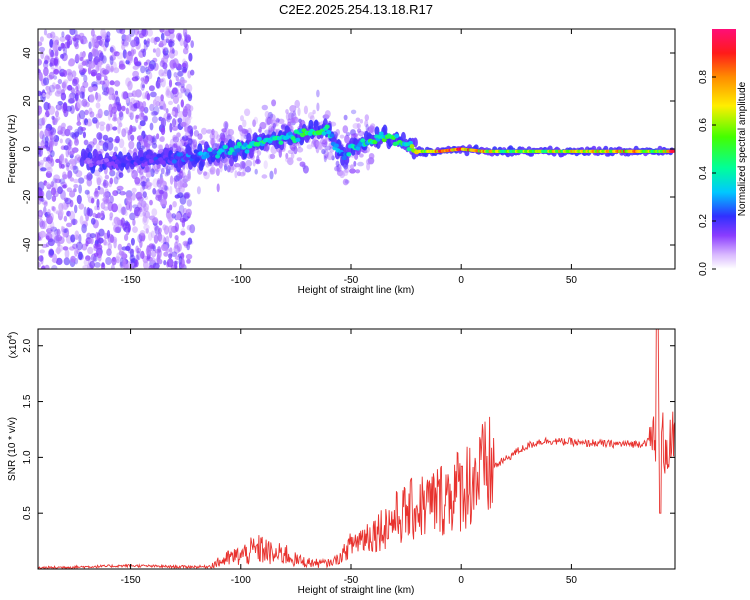  Describe the element at coordinates (703, 125) in the screenshot. I see `colorbar-tick-label: 0.6` at that location.